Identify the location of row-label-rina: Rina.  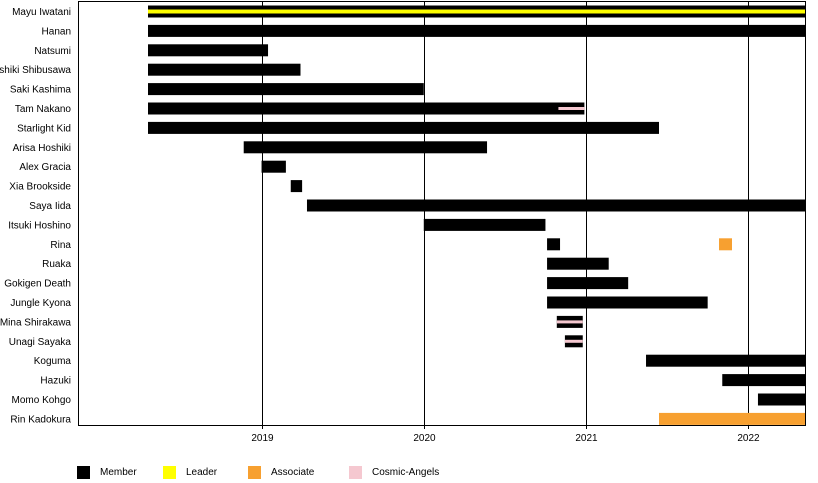
(60, 245).